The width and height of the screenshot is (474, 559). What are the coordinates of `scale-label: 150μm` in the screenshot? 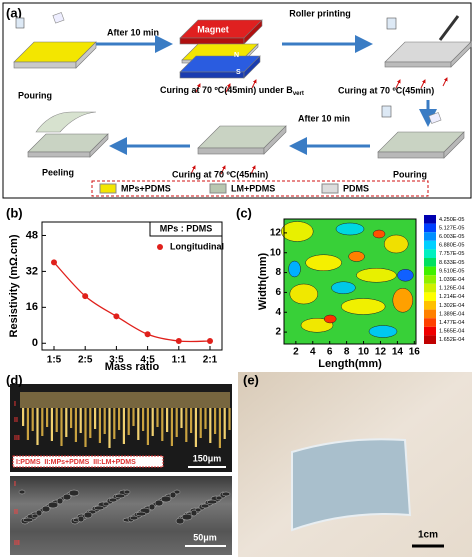 It's located at (207, 458).